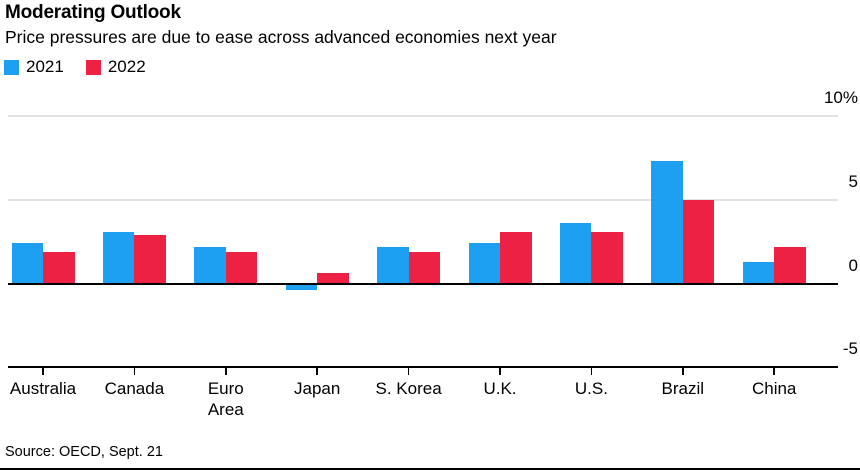 Image resolution: width=860 pixels, height=470 pixels. What do you see at coordinates (45, 66) in the screenshot?
I see `legend-label-2021: 2021` at bounding box center [45, 66].